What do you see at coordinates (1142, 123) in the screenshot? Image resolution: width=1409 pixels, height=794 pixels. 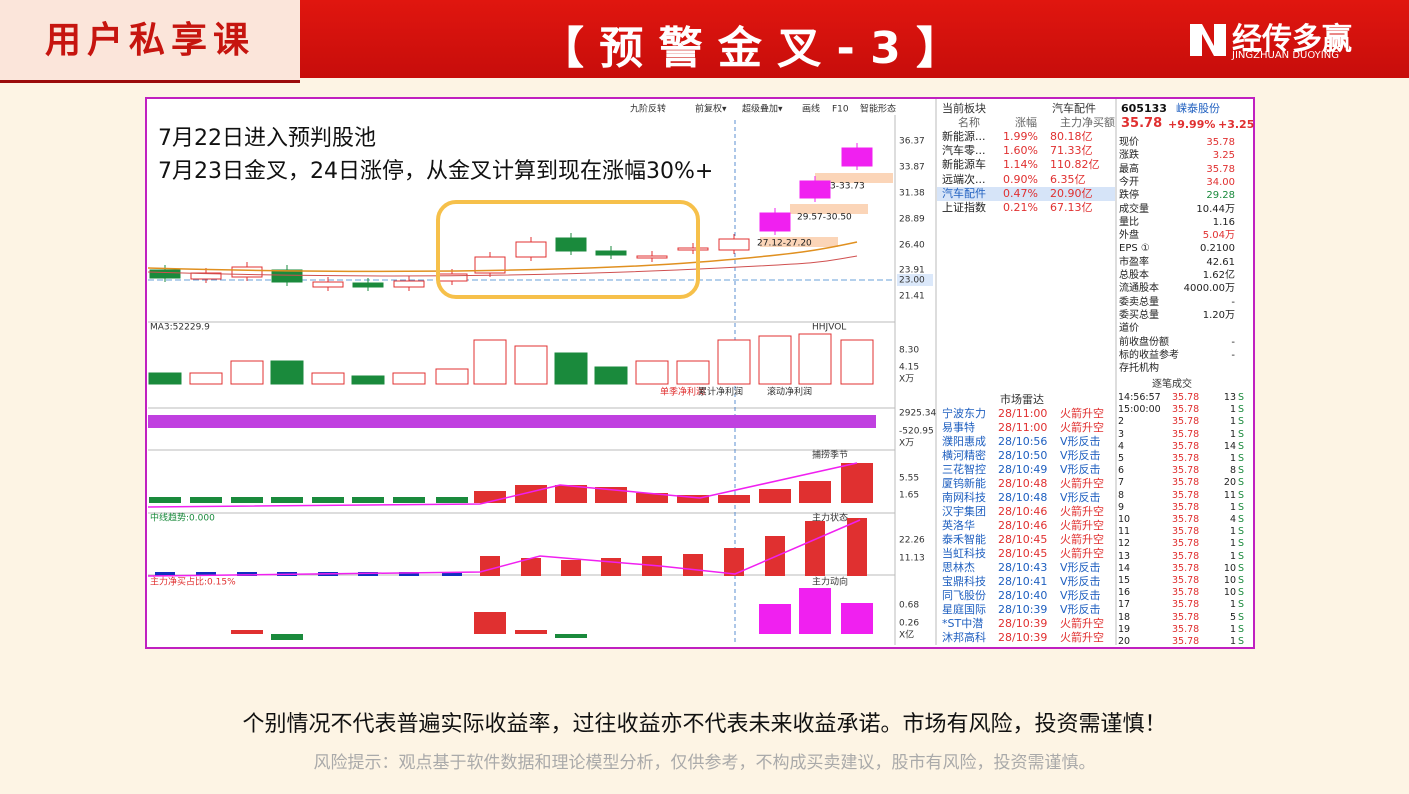 I see `stock-price: 35.78` at bounding box center [1142, 123].